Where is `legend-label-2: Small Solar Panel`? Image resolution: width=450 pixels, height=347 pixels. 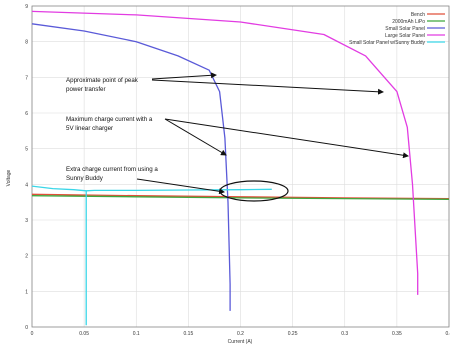
legend-label-2: Small Solar Panel is located at coordinates (405, 29).